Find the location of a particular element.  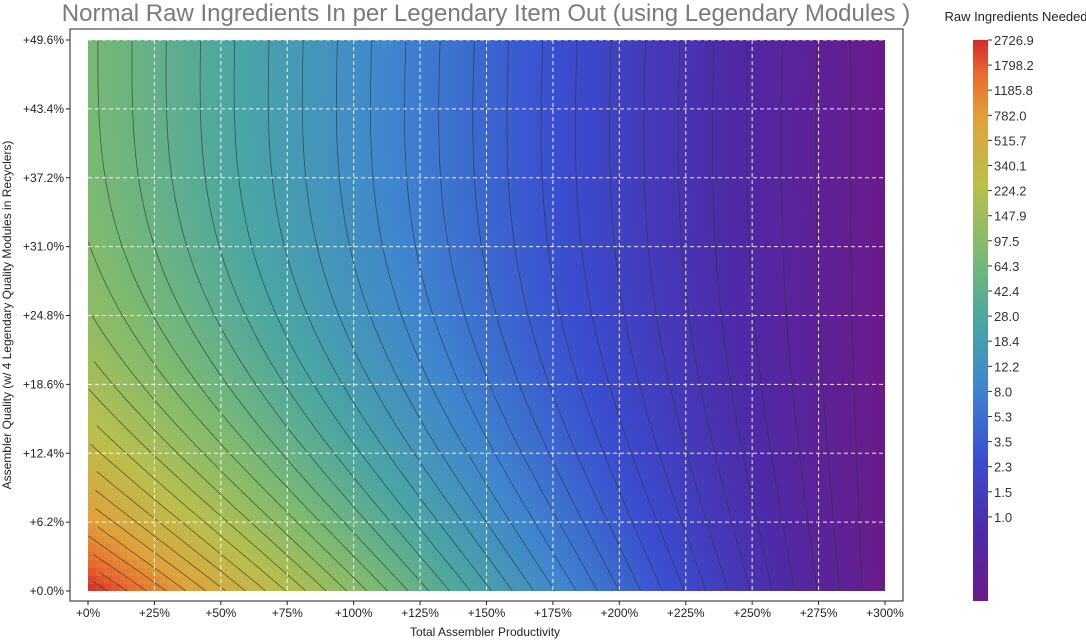

colorbar-tick-label: 97.5 is located at coordinates (1006, 241).